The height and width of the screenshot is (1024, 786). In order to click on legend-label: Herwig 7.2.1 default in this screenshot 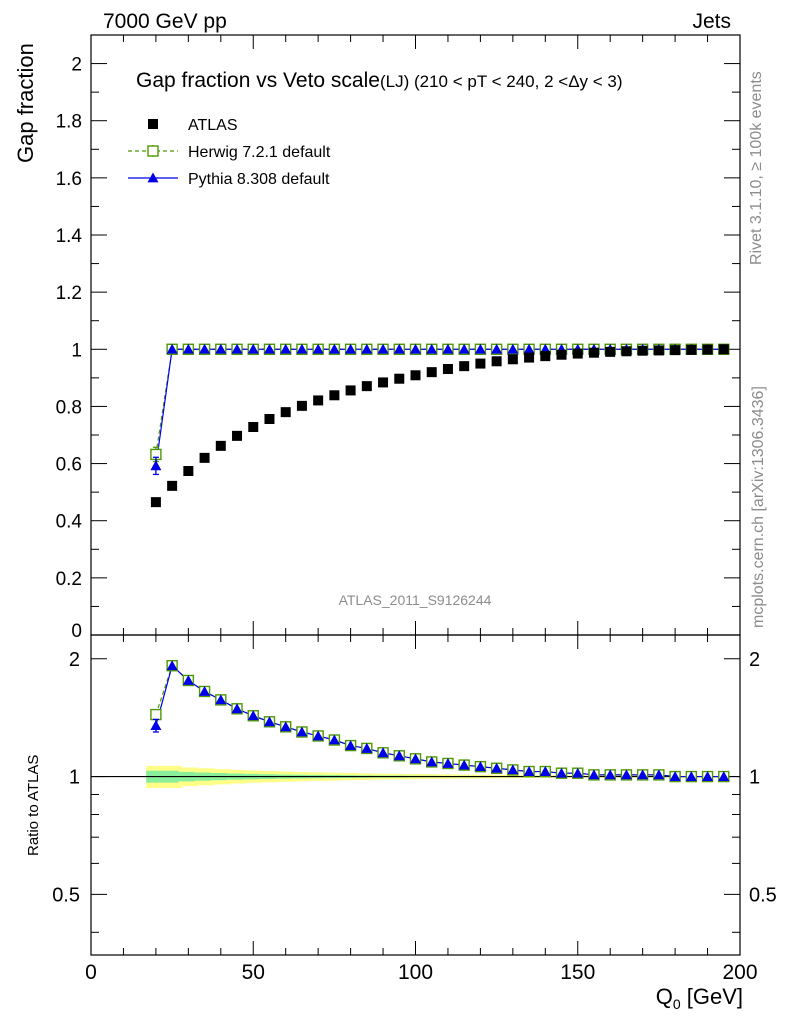, I will do `click(259, 152)`.